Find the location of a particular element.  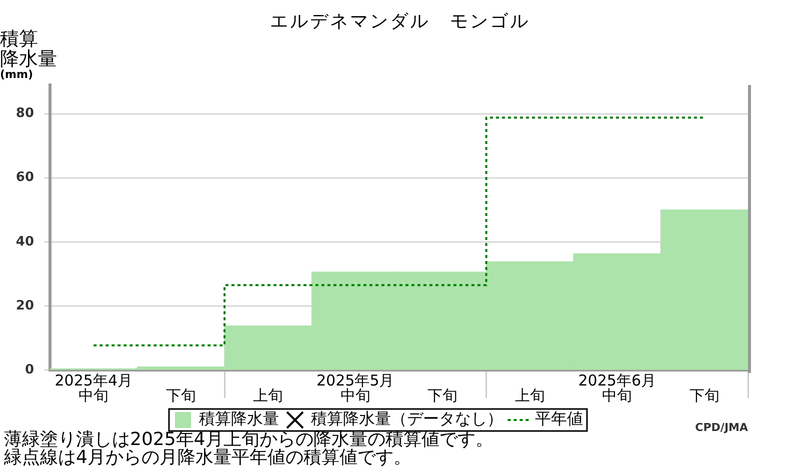

x-tick-label: 2025年4月中旬 is located at coordinates (93, 387).